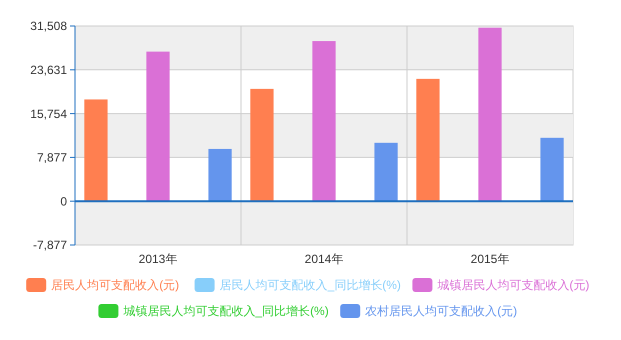 The height and width of the screenshot is (340, 621). Describe the element at coordinates (52, 157) in the screenshot. I see `y-tick-label: 7,877` at that location.